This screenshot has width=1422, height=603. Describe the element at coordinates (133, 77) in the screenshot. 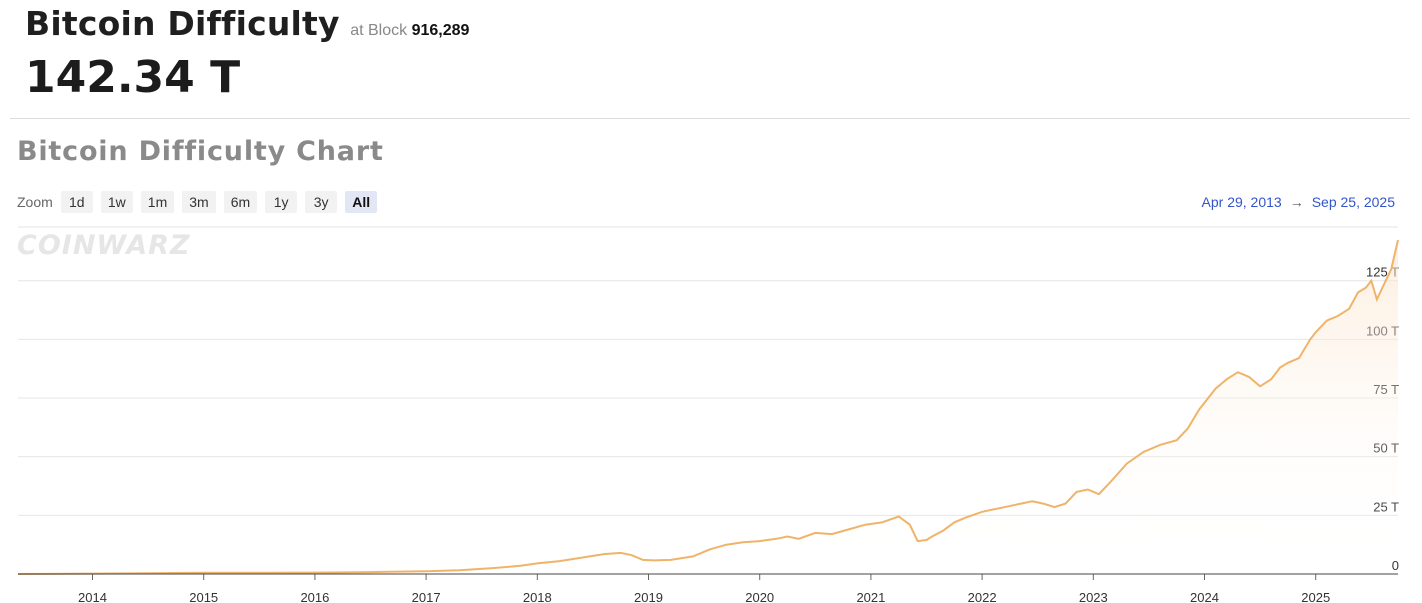

I see `current-difficulty-value: 142.34 T` at that location.